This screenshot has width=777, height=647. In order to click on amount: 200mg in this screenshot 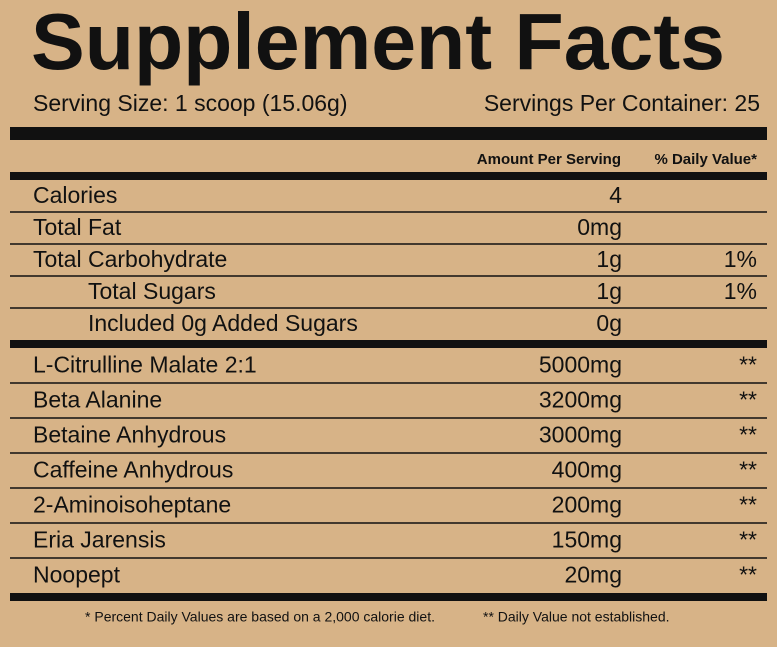, I will do `click(587, 505)`.